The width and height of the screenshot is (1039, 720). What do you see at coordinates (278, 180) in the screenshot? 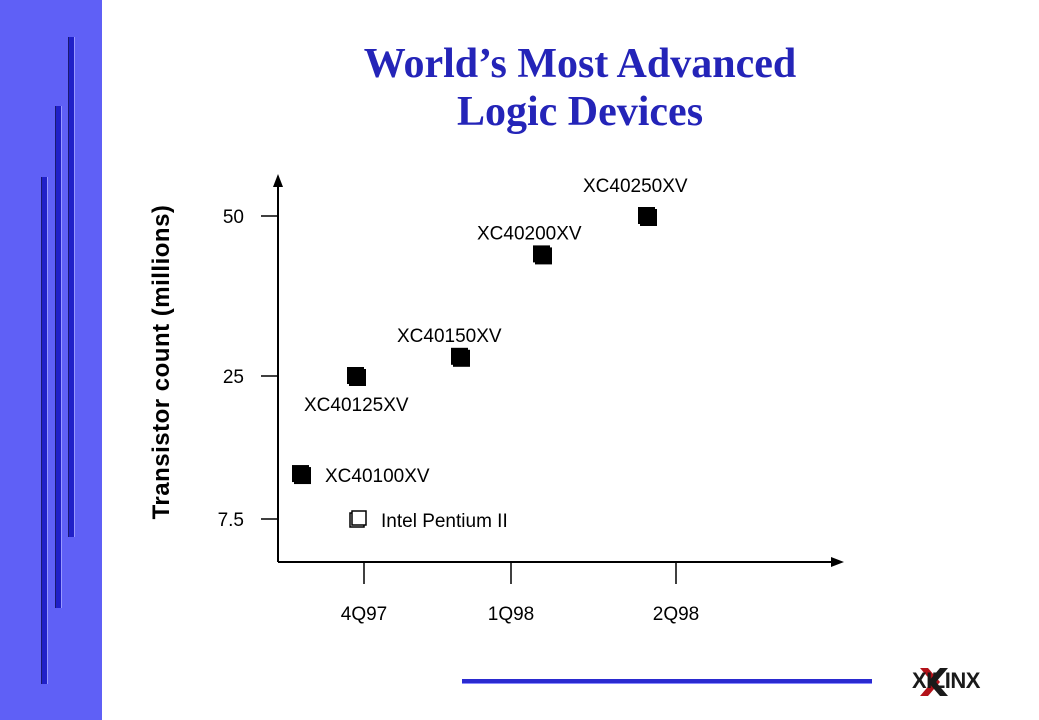
I see `y-axis-arrow-icon` at bounding box center [278, 180].